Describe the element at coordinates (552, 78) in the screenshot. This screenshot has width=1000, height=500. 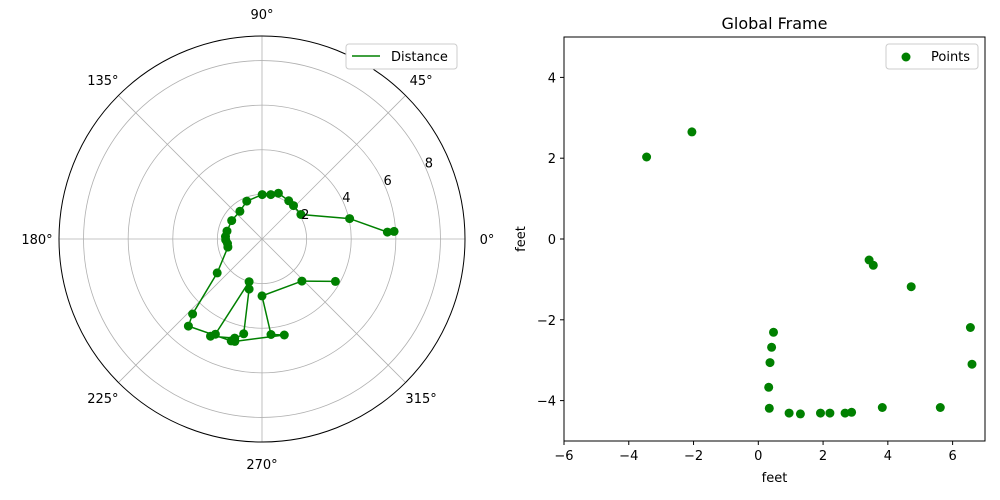
I see `scatter-ytick-label-4: 4` at that location.